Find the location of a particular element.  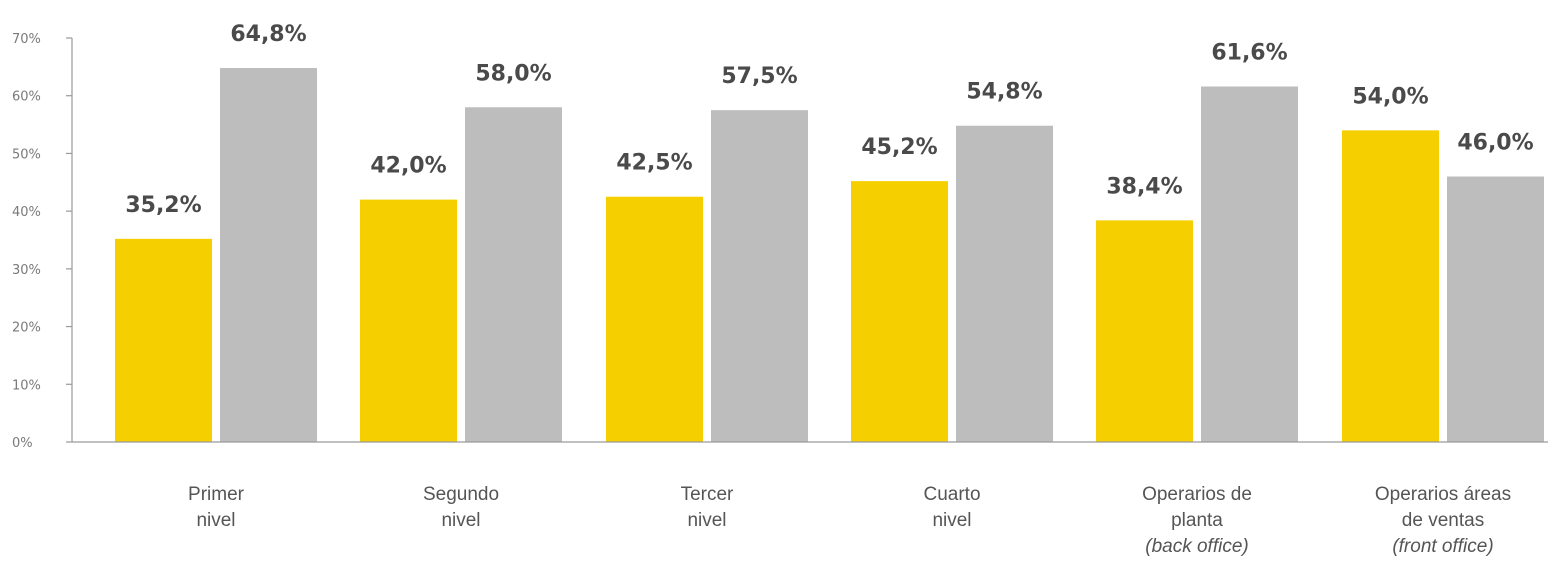

data-label-series-2-4: 54,8% is located at coordinates (1004, 92).